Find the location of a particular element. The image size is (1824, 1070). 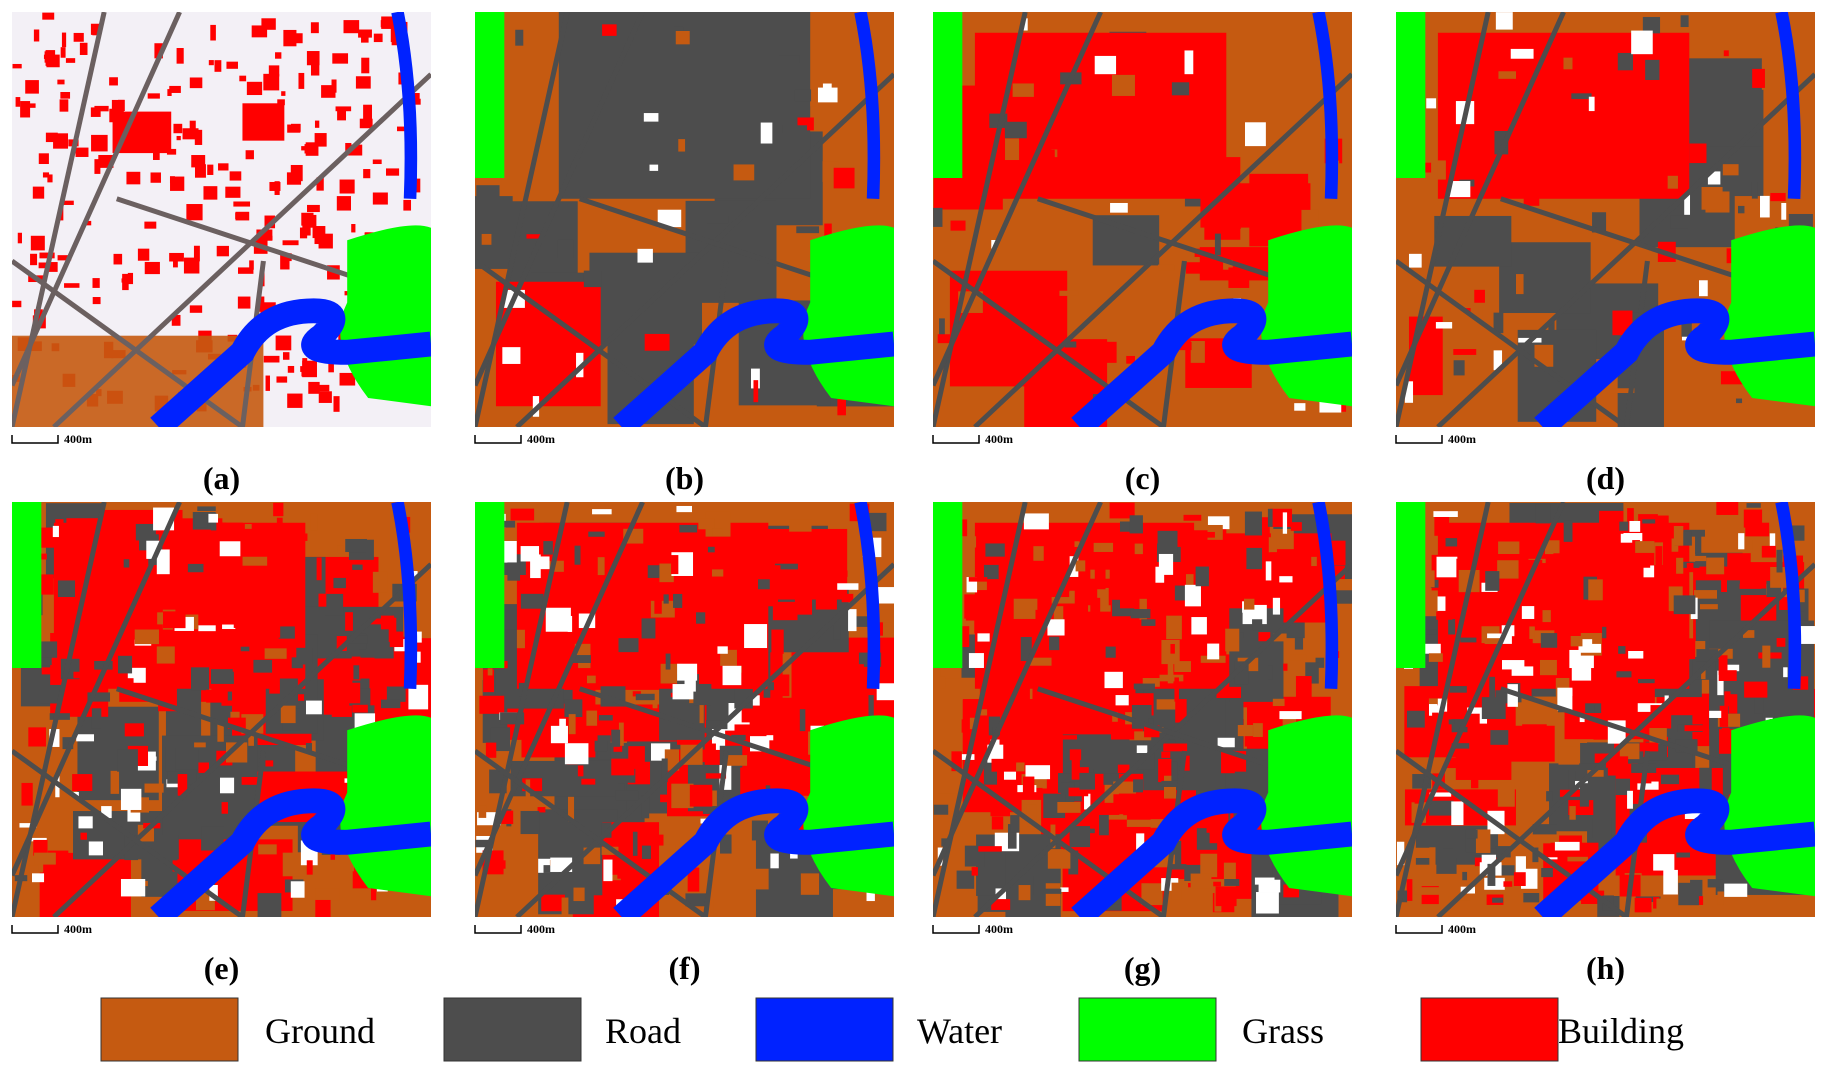

legend-label: Road is located at coordinates (643, 1031).